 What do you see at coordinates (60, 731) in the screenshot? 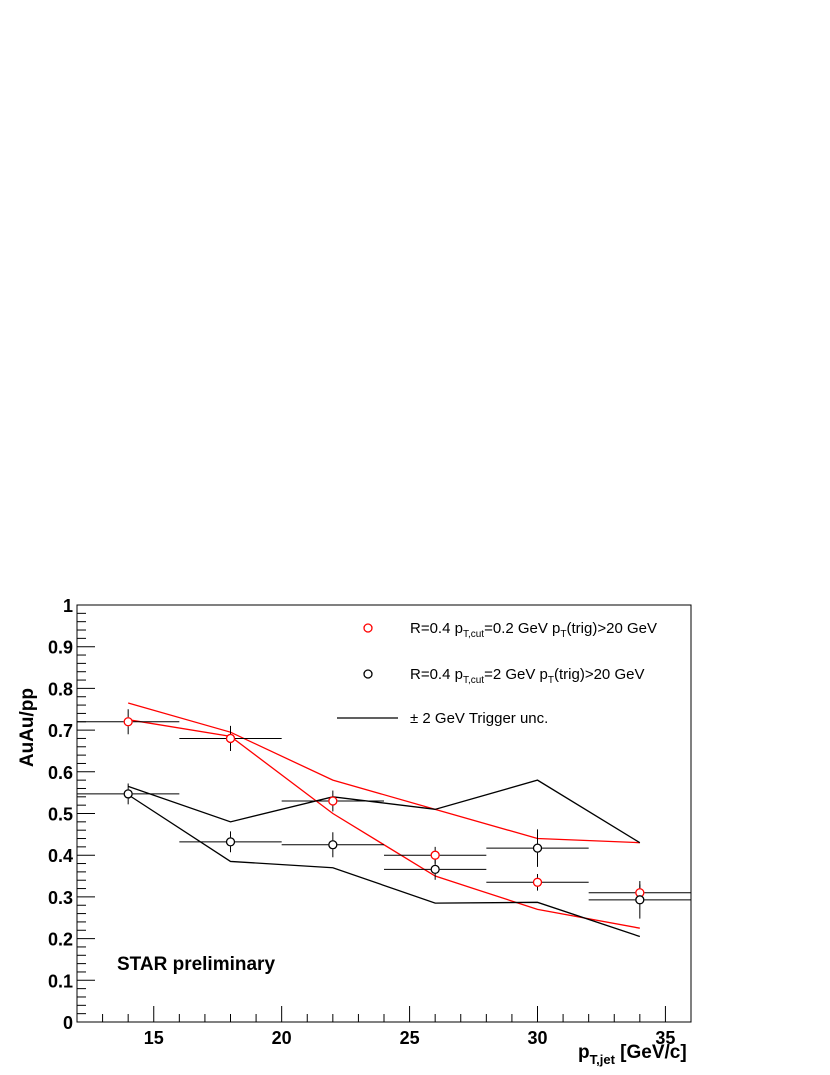
I see `y-tick-label: 0.7` at bounding box center [60, 731].